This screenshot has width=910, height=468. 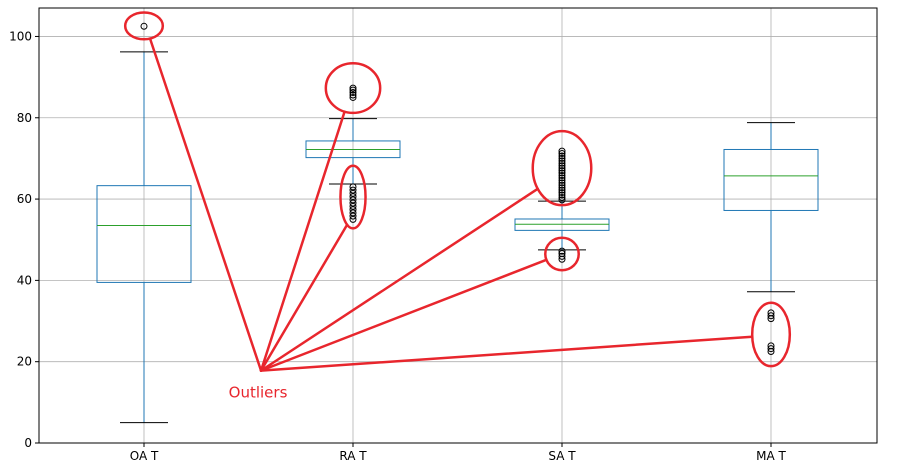 What do you see at coordinates (771, 456) in the screenshot?
I see `x-tick-label: MA T` at bounding box center [771, 456].